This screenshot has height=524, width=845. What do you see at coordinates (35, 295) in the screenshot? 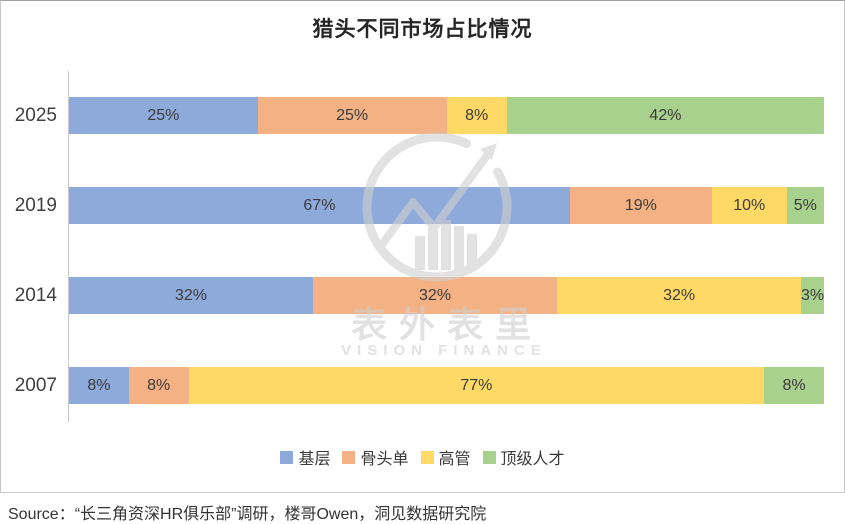
I see `category-label: 2014` at bounding box center [35, 295].